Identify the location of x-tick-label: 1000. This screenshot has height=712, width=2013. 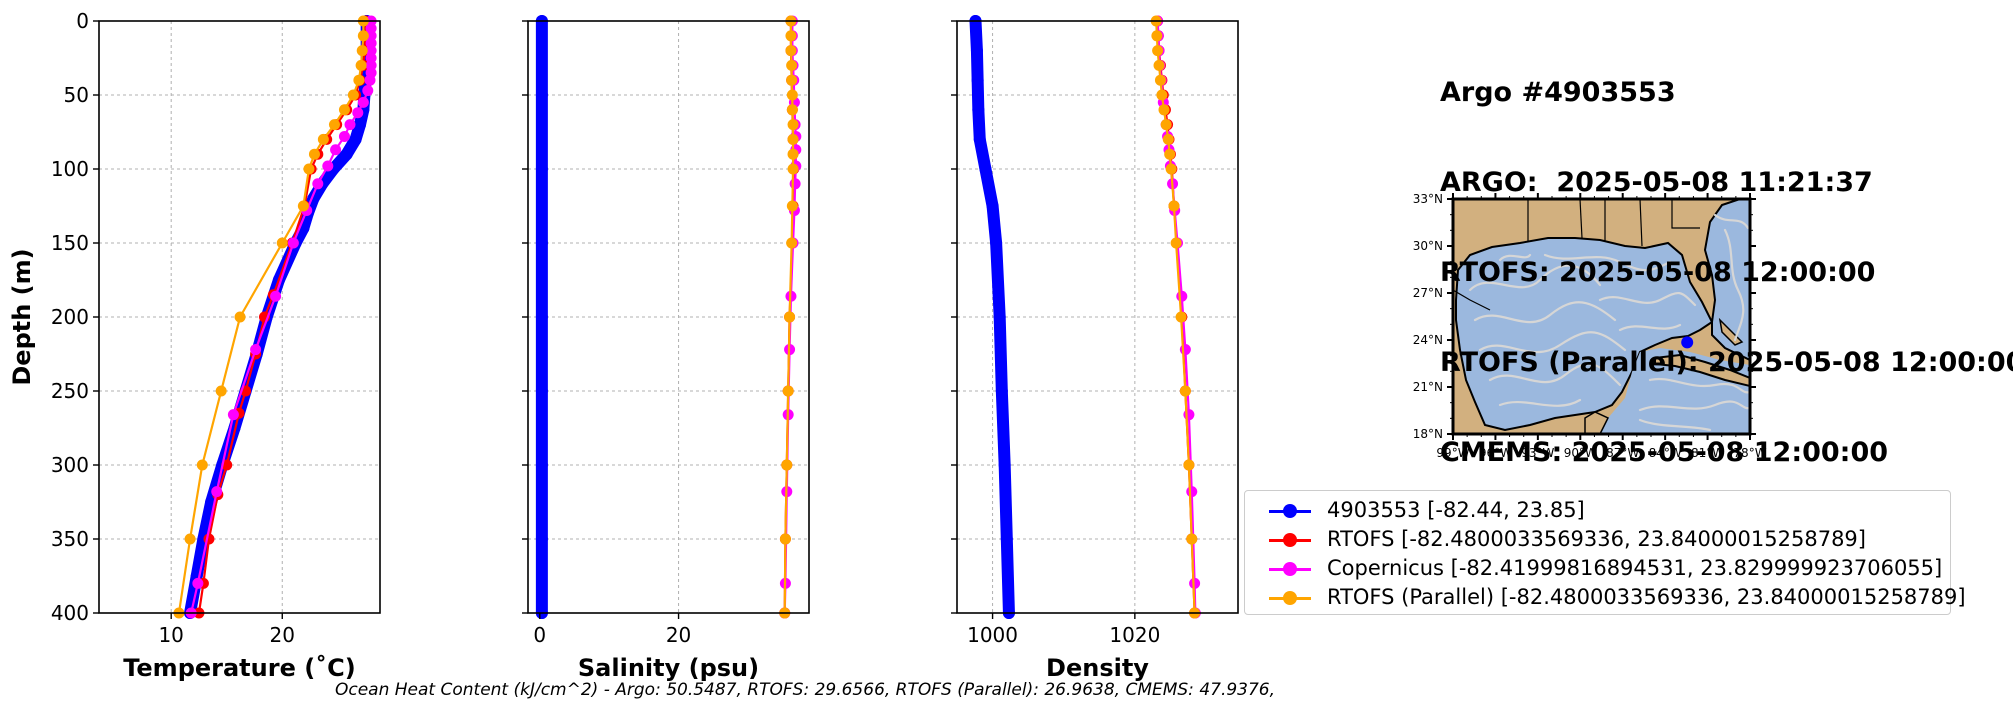
(992, 635).